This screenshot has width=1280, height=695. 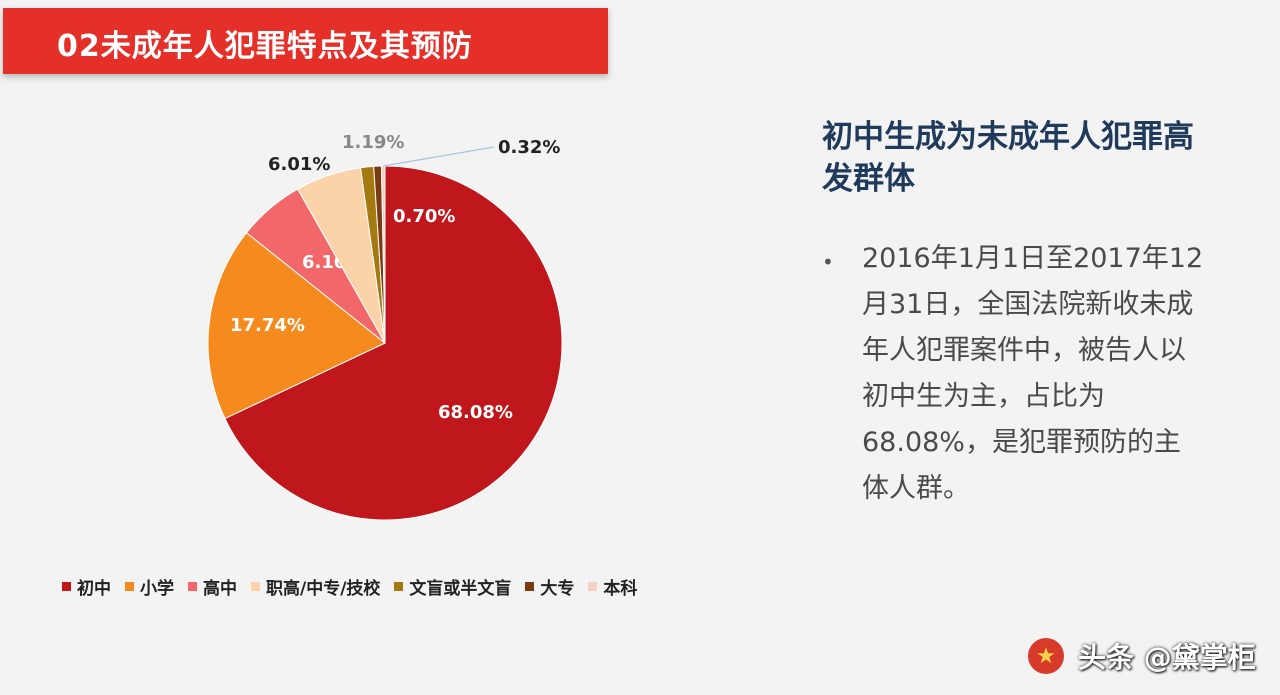 I want to click on legend-item-3: 职高/中专/技校, so click(x=315, y=586).